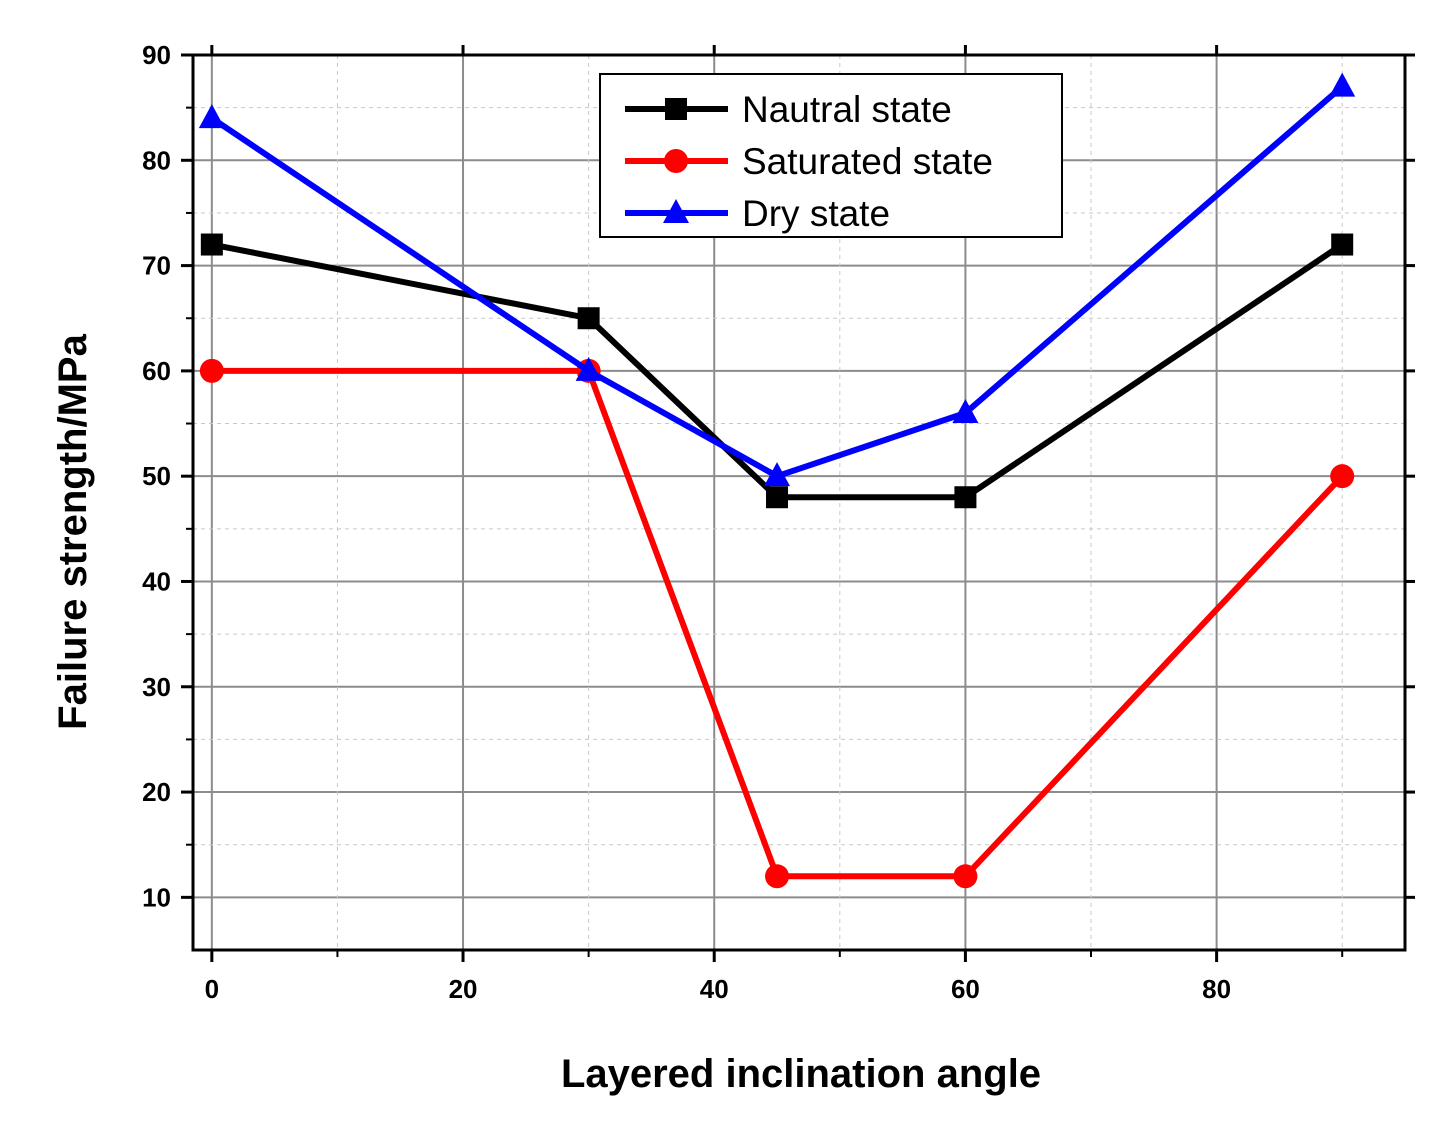  Describe the element at coordinates (156, 55) in the screenshot. I see `y-tick-label: 90` at that location.